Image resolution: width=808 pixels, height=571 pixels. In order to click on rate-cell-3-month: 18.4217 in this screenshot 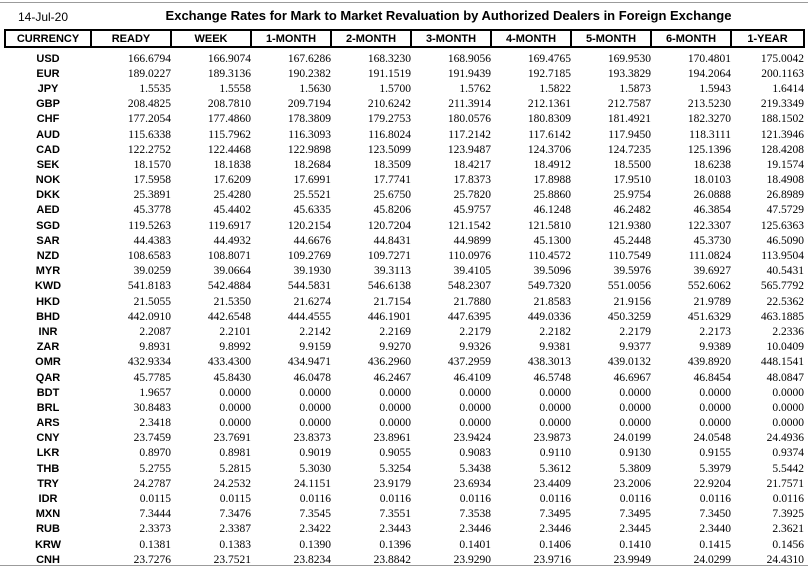, I will do `click(472, 164)`.